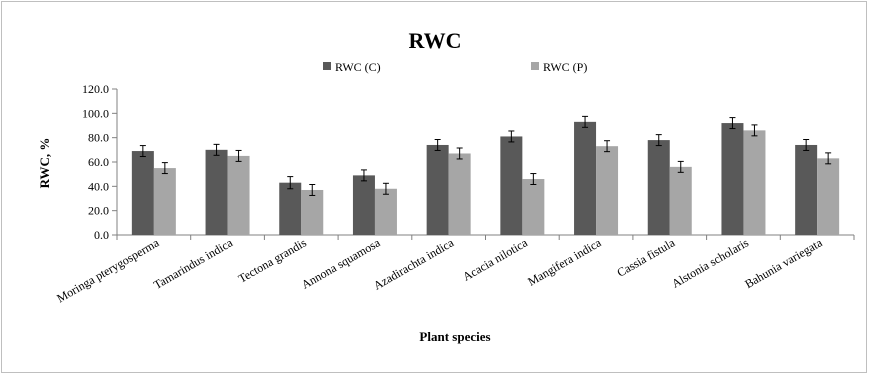  Describe the element at coordinates (327, 66) in the screenshot. I see `legend-swatch-c` at that location.